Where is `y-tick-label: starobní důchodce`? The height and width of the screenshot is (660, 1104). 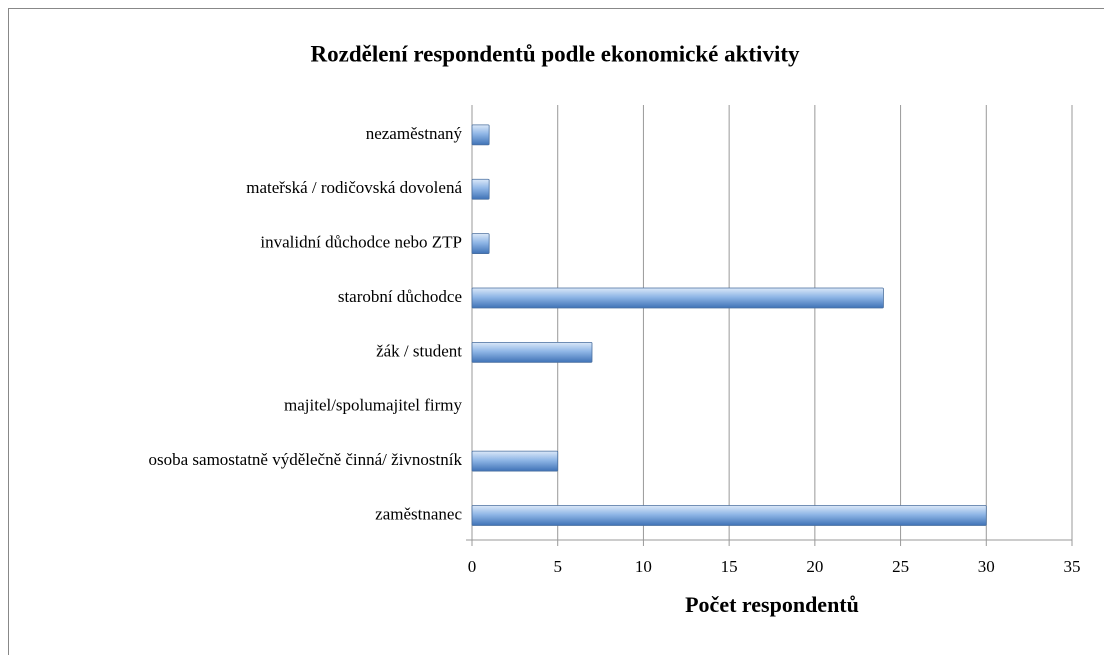 y-tick-label: starobní důchodce is located at coordinates (400, 296).